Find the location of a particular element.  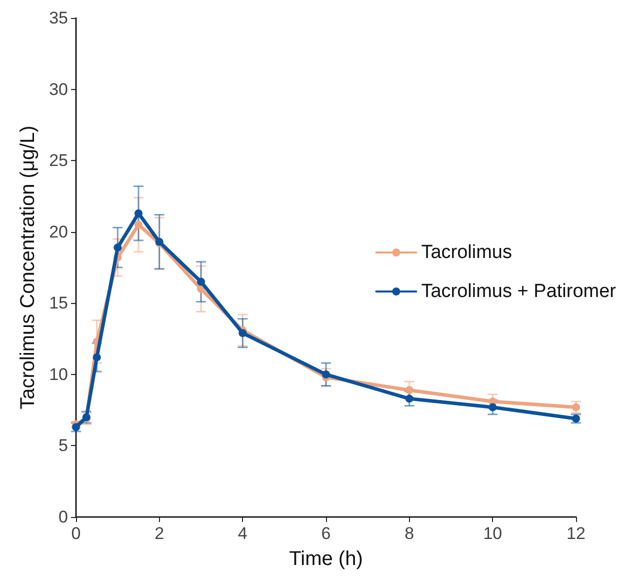

x-tick-label: 6 is located at coordinates (326, 533).